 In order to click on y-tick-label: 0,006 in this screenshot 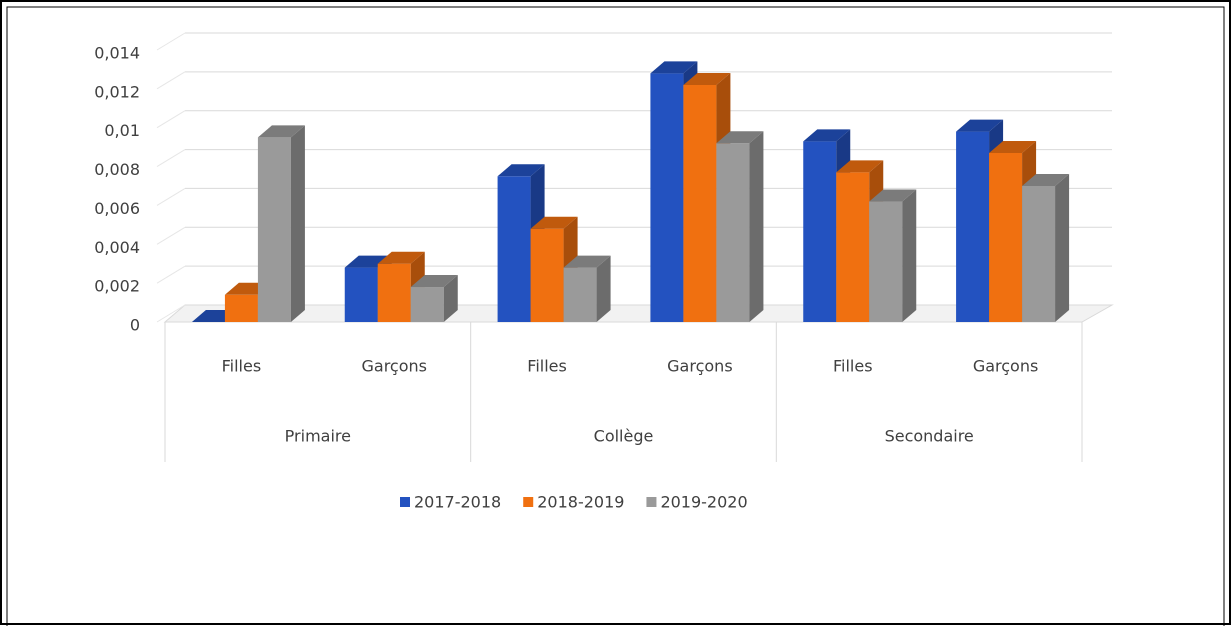, I will do `click(117, 208)`.